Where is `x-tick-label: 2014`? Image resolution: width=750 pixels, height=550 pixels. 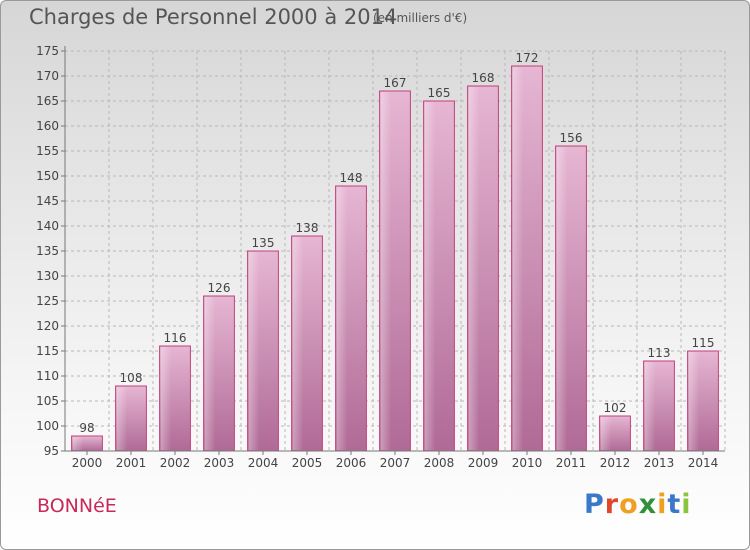
x-tick-label: 2014 is located at coordinates (703, 463).